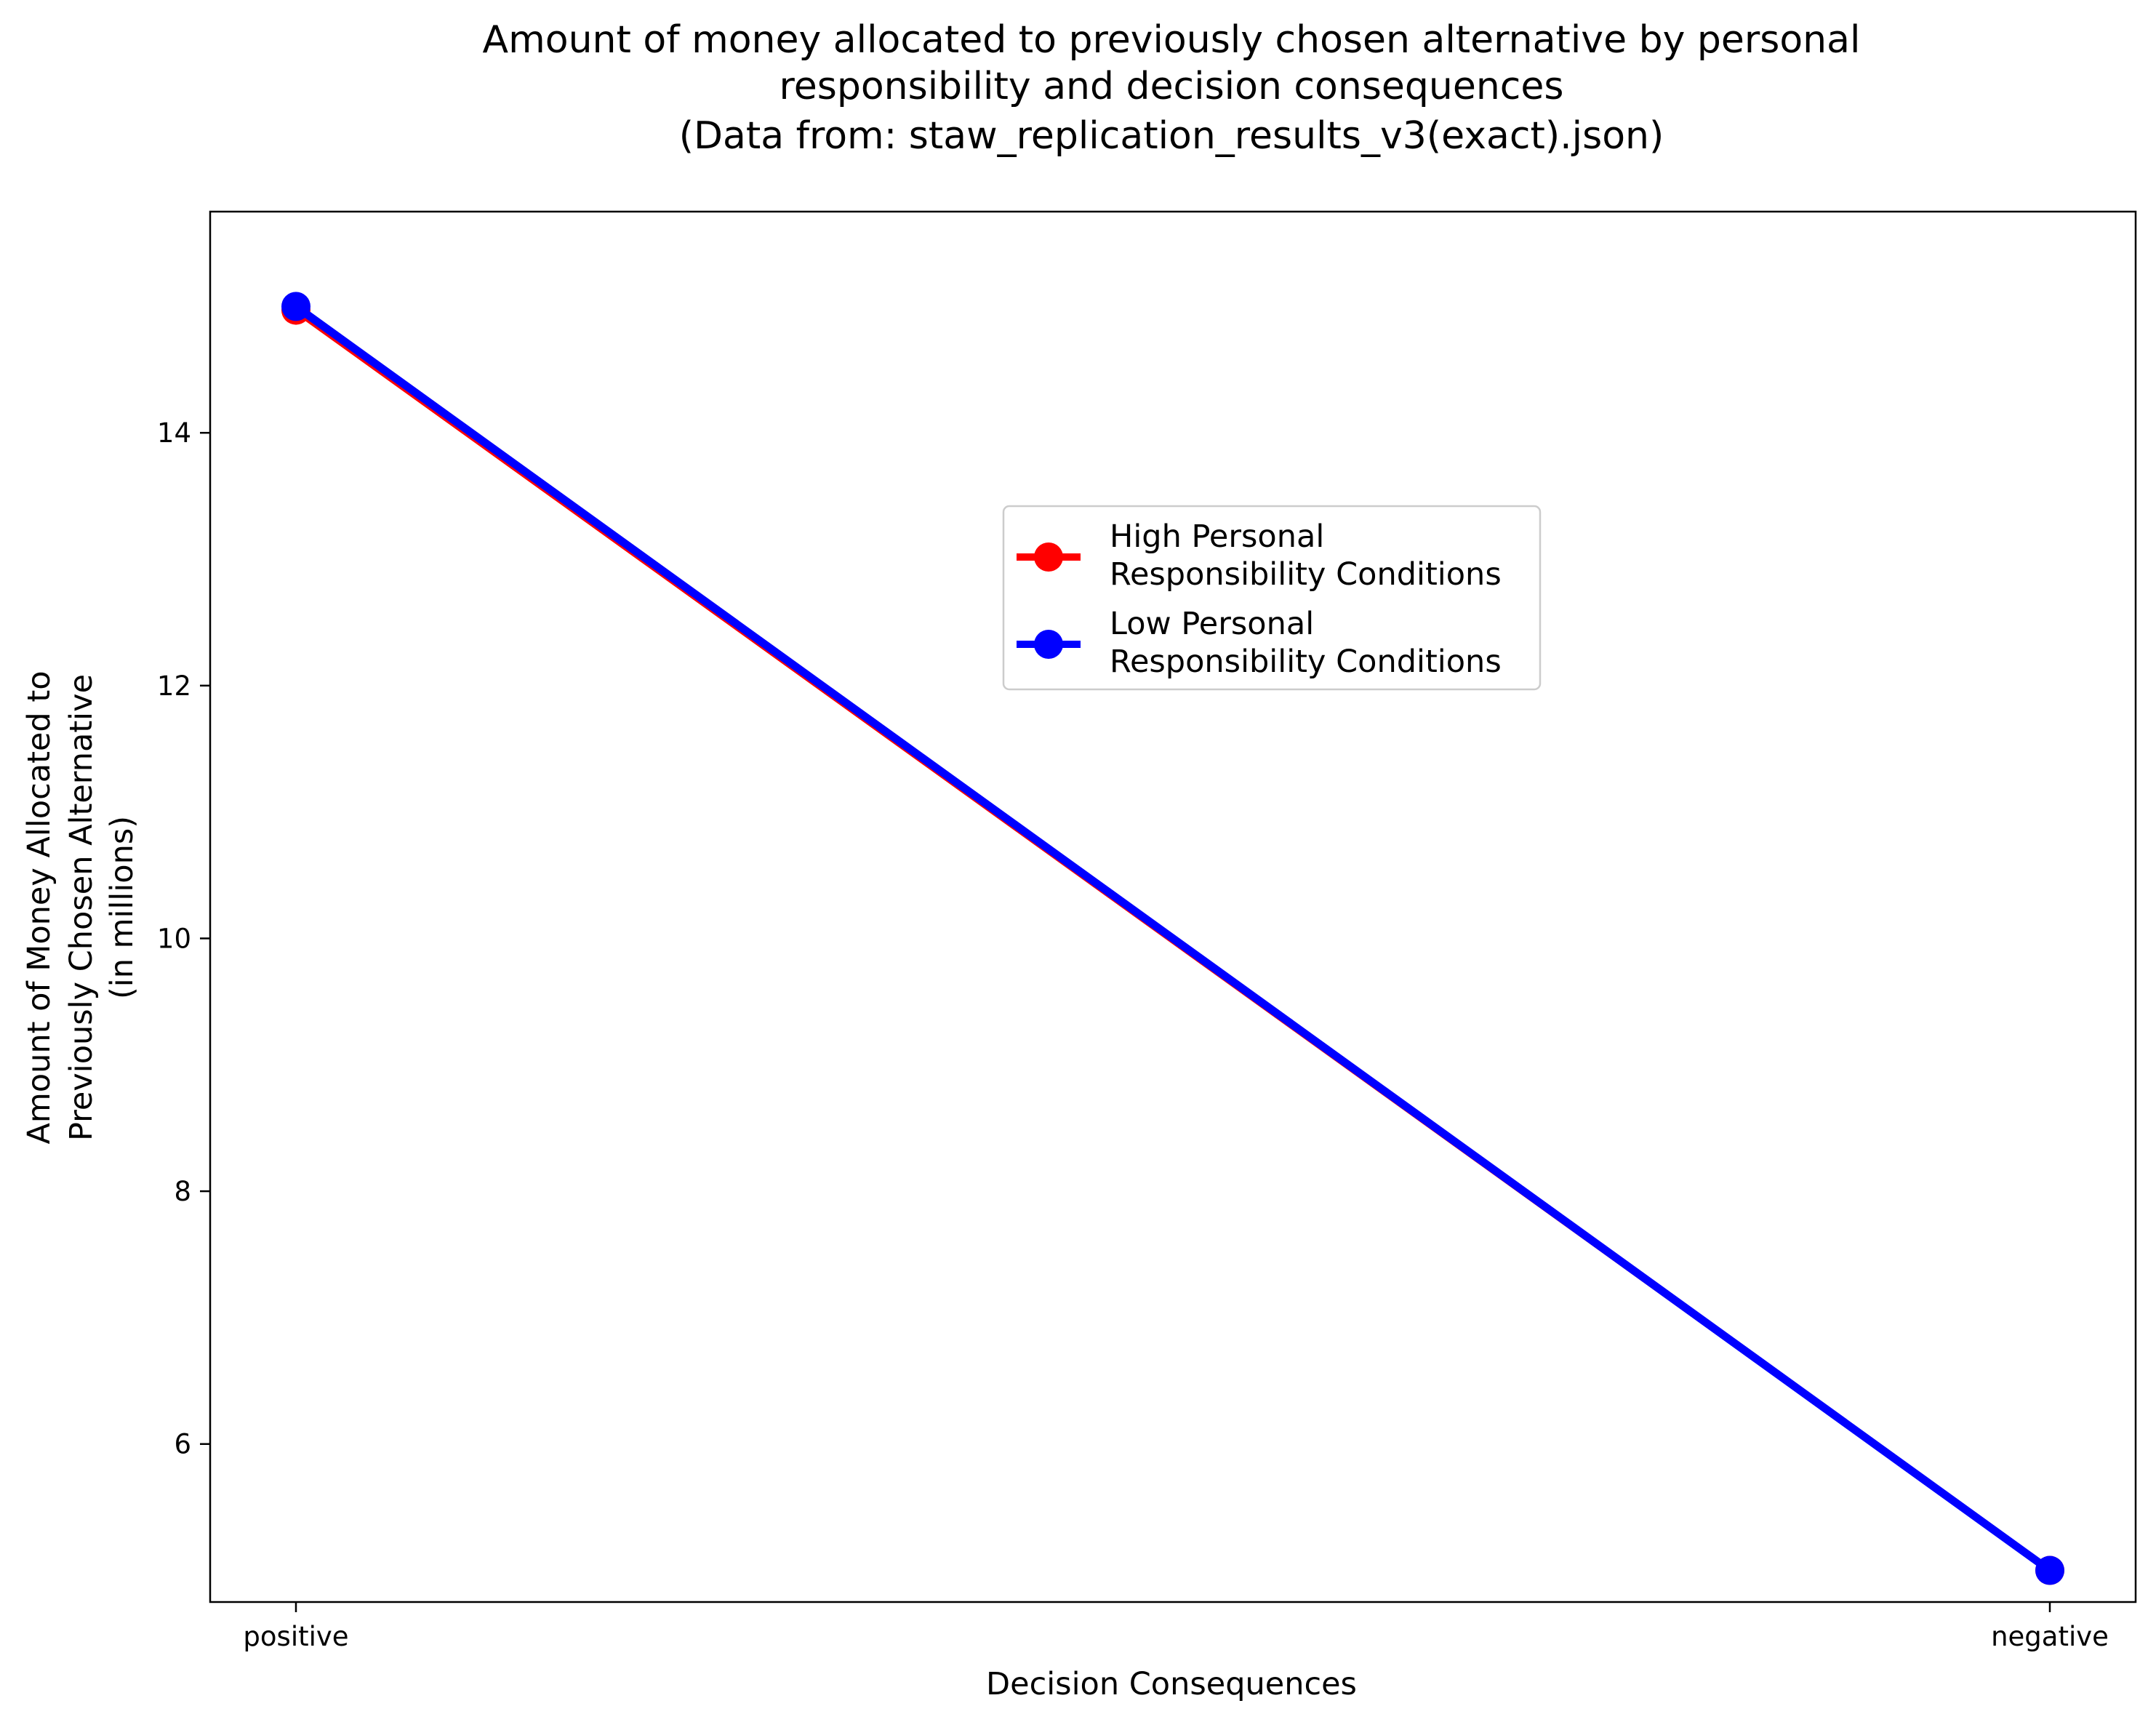 The image size is (2156, 1722). Describe the element at coordinates (1272, 598) in the screenshot. I see `legend-box` at that location.